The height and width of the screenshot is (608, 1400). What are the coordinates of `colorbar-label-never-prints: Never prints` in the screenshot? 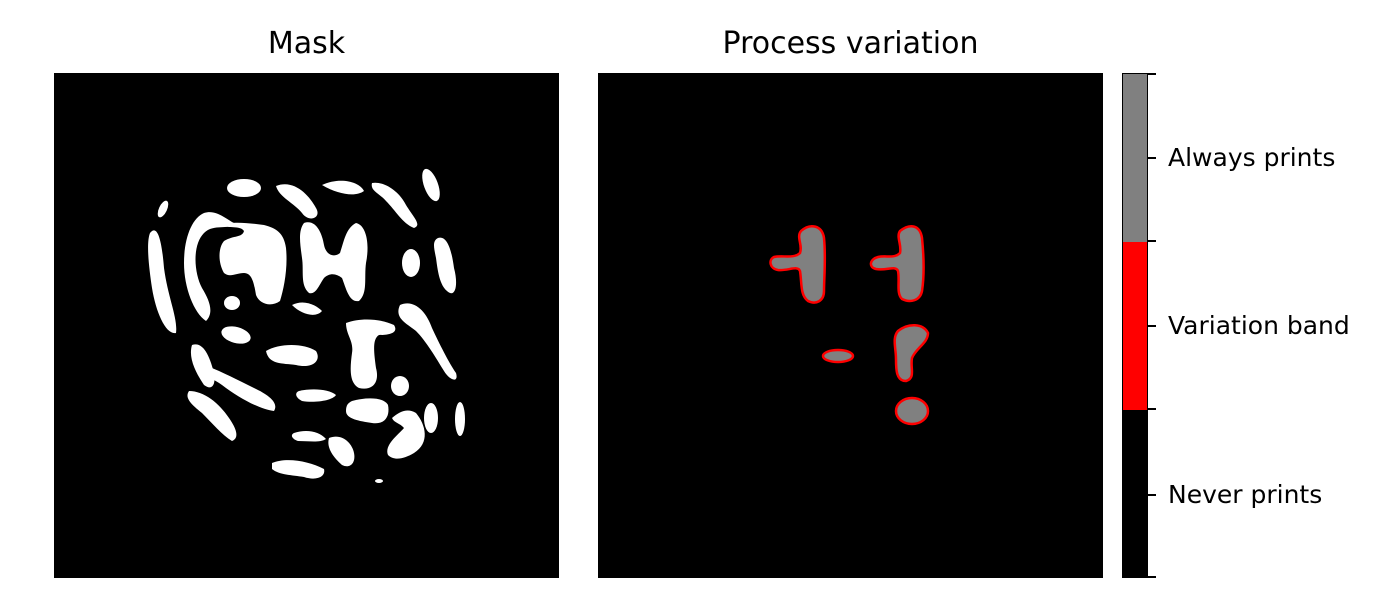 It's located at (1245, 494).